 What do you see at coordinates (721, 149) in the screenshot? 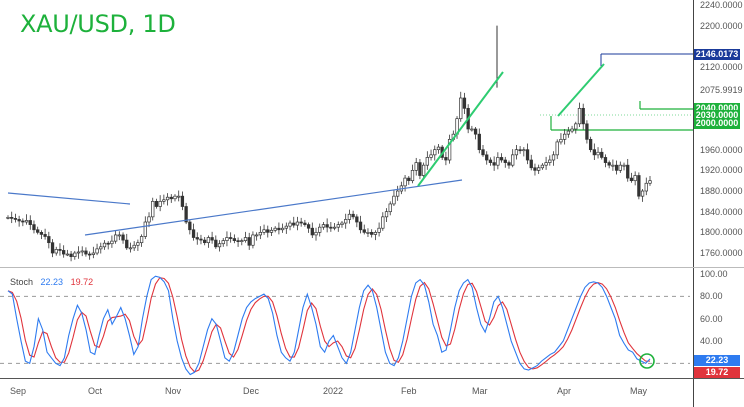
I see `price-tick: 1960.0000` at bounding box center [721, 149].